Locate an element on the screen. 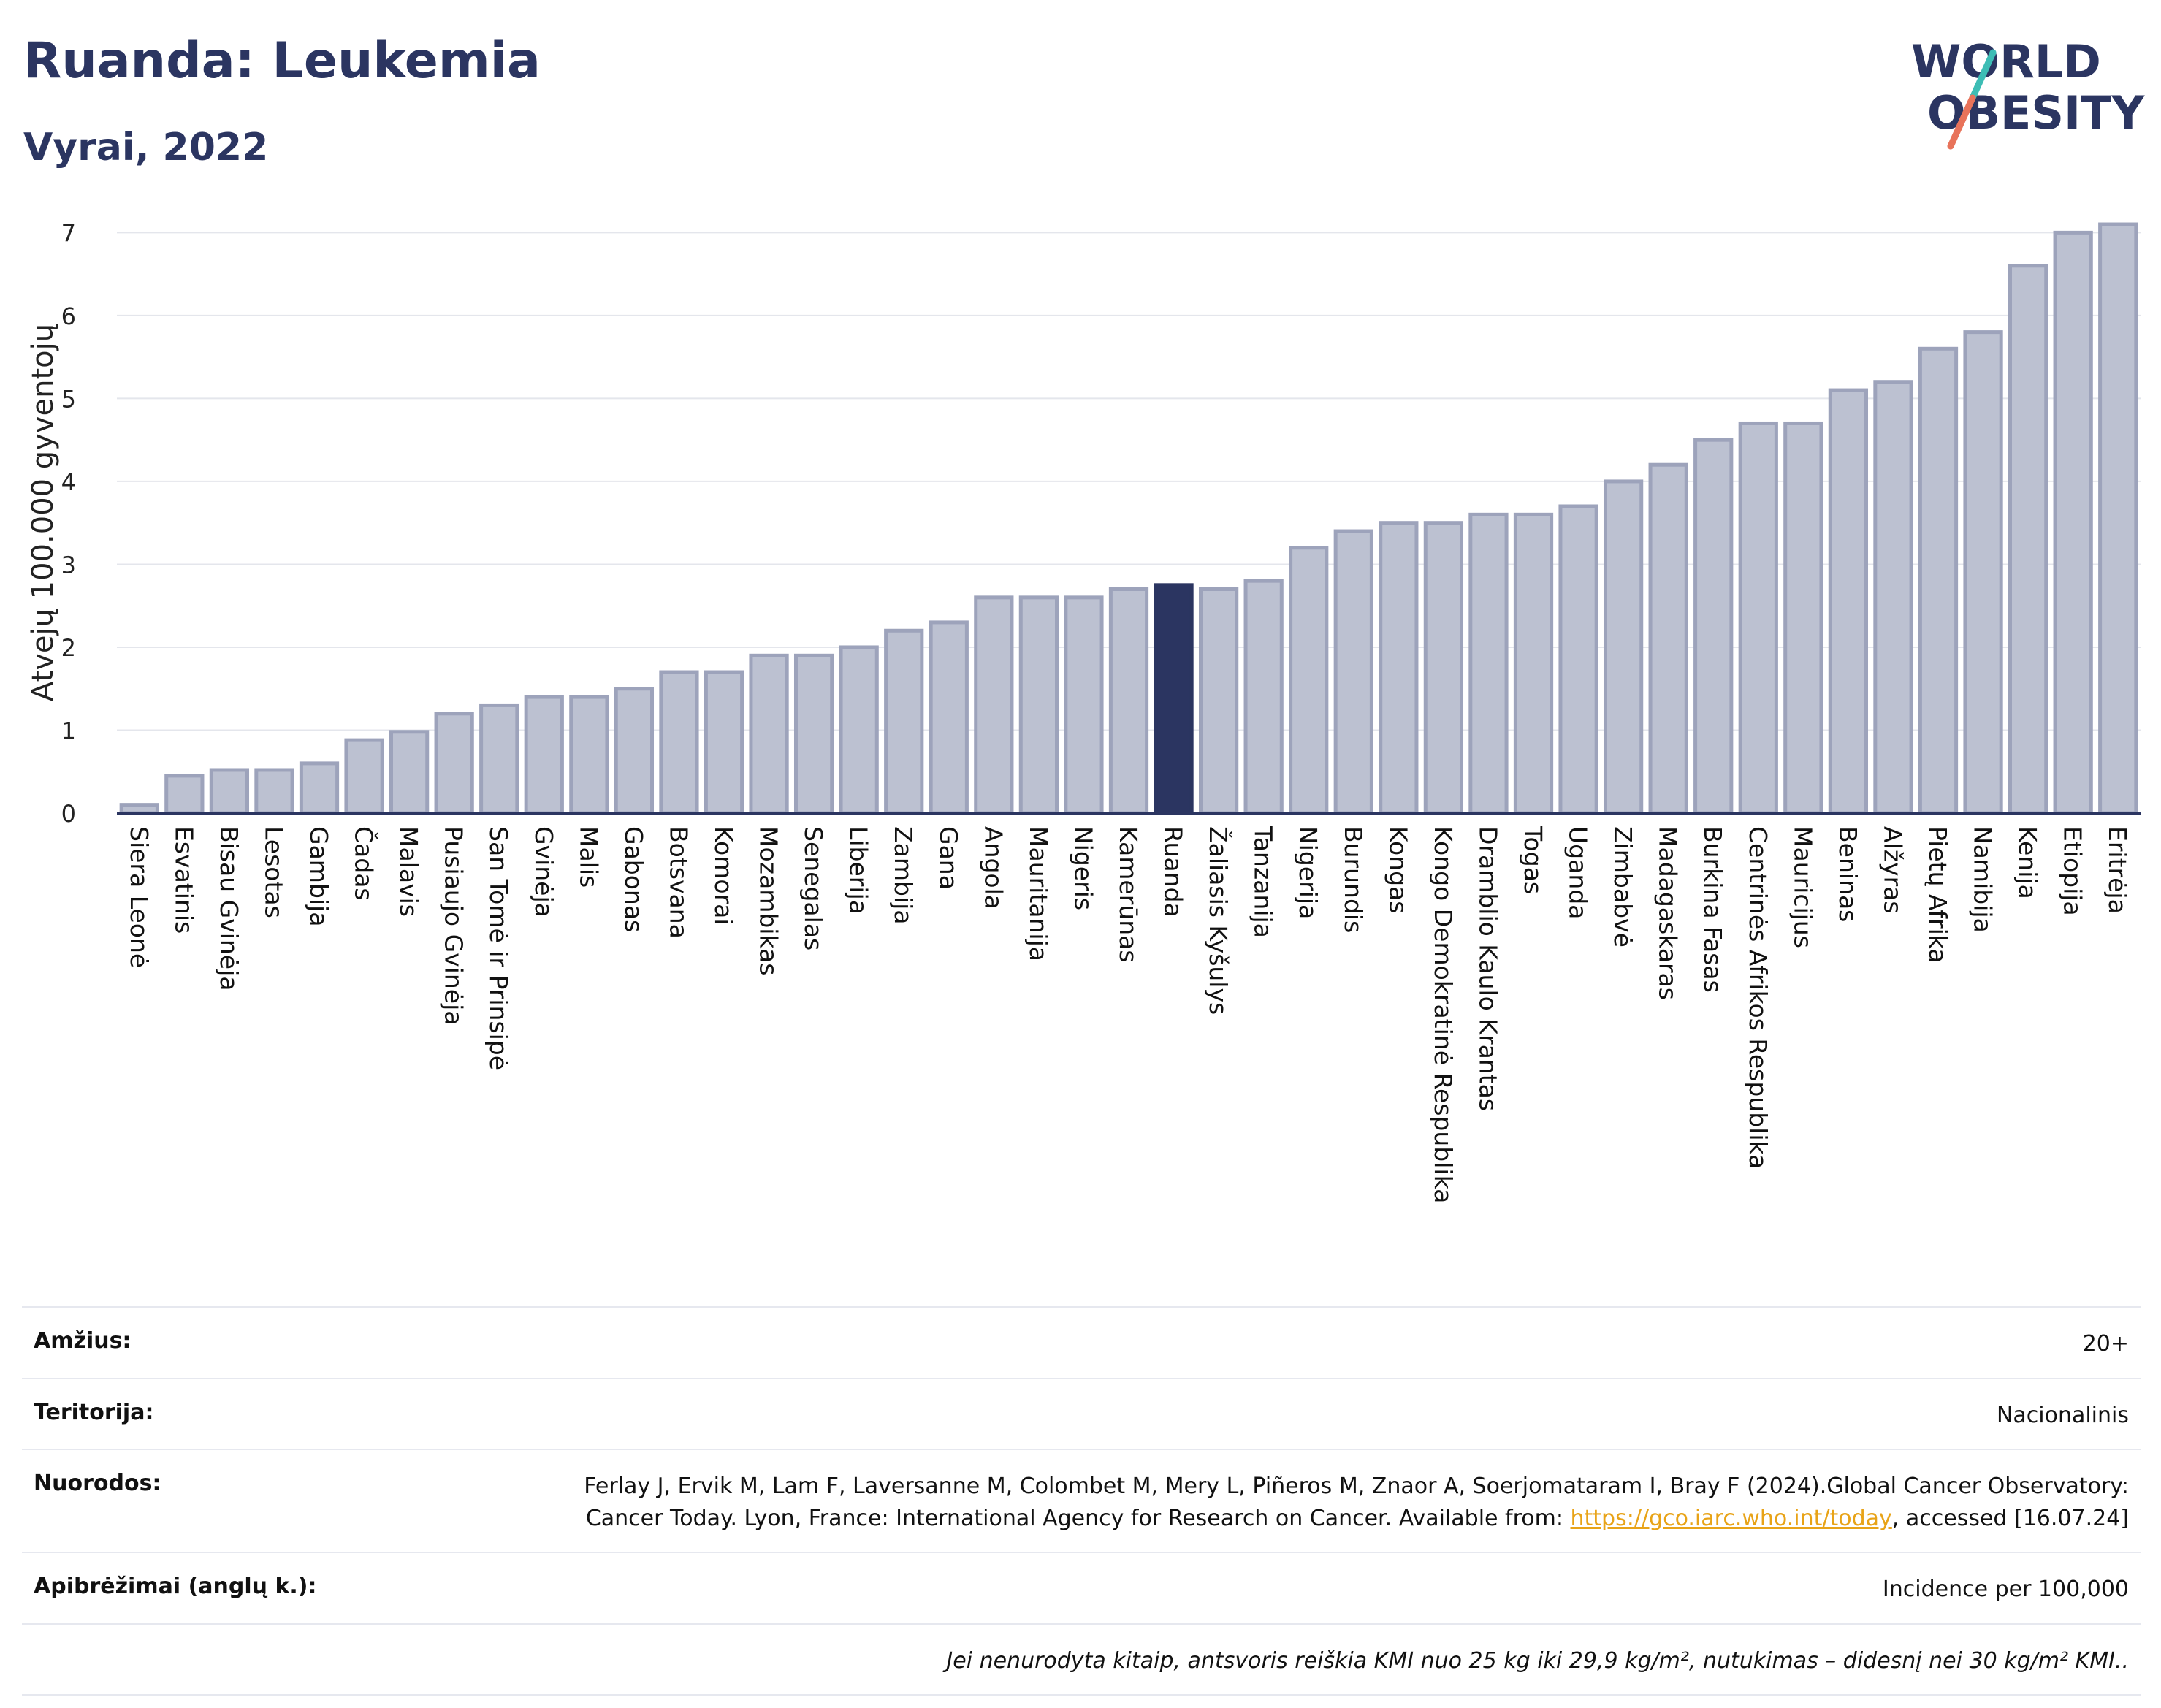  x-tick-label: Uganda is located at coordinates (1578, 872).